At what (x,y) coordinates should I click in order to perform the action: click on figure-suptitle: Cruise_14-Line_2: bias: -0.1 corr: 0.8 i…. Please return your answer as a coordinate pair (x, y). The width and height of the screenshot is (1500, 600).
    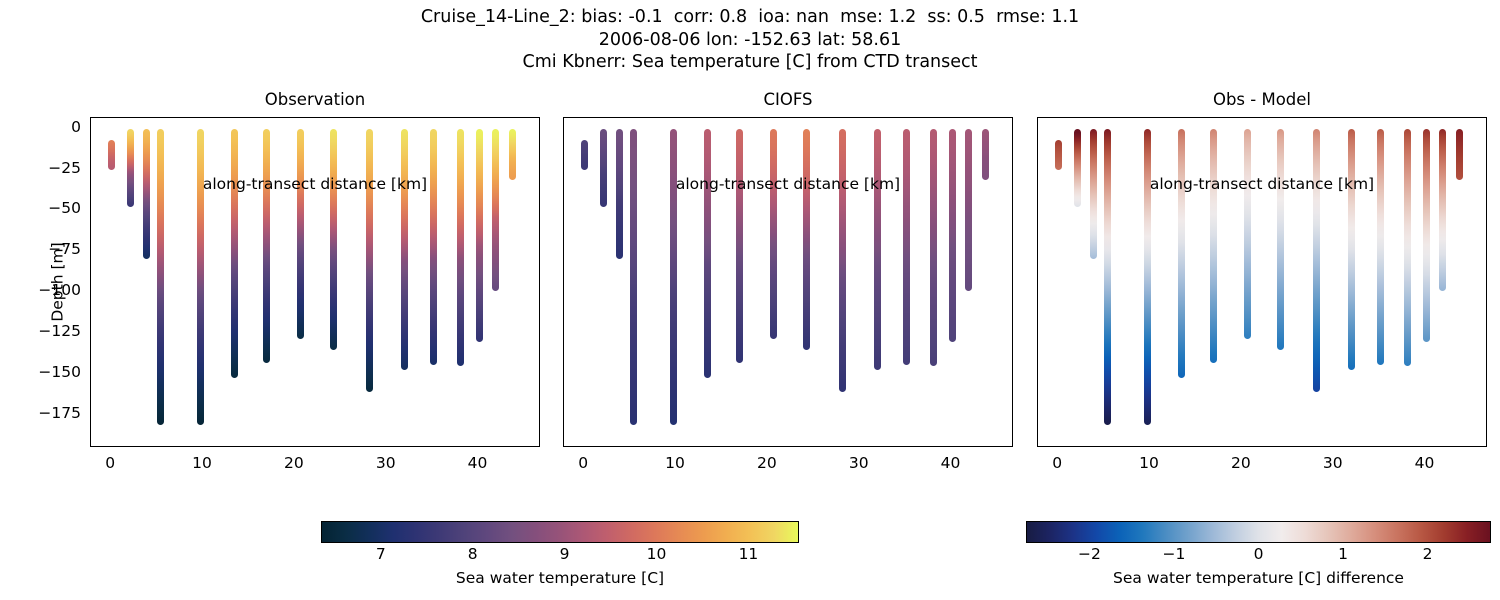
    Looking at the image, I should click on (750, 40).